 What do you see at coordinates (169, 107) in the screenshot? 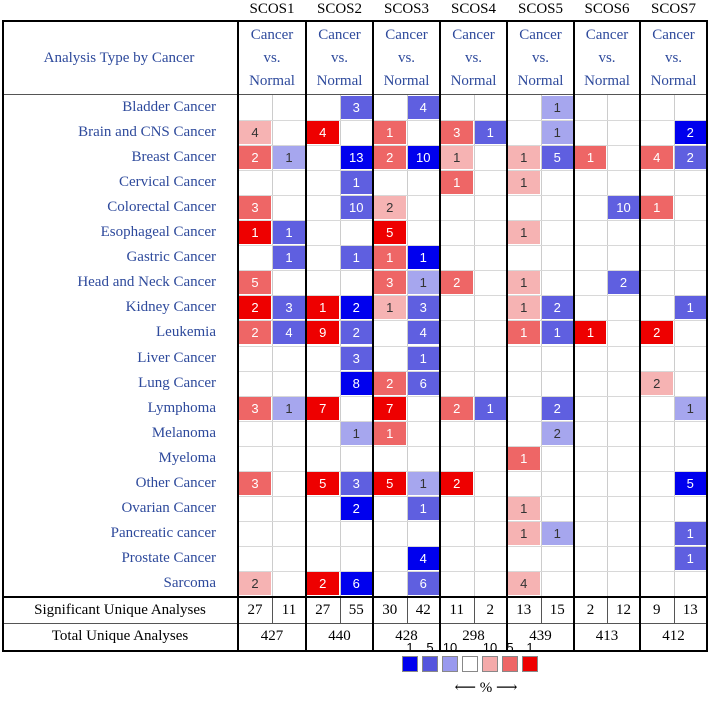
I see `cancer-label: Bladder Cancer` at bounding box center [169, 107].